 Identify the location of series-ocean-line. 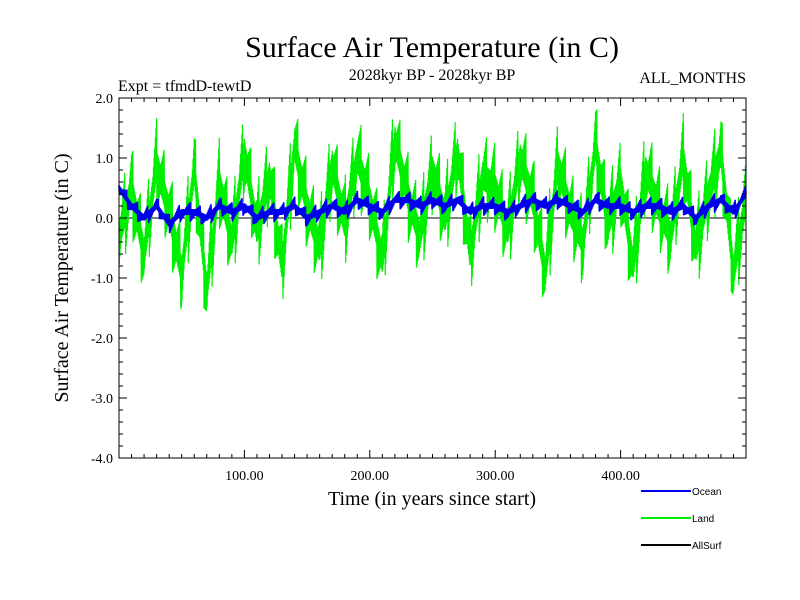
(432, 209).